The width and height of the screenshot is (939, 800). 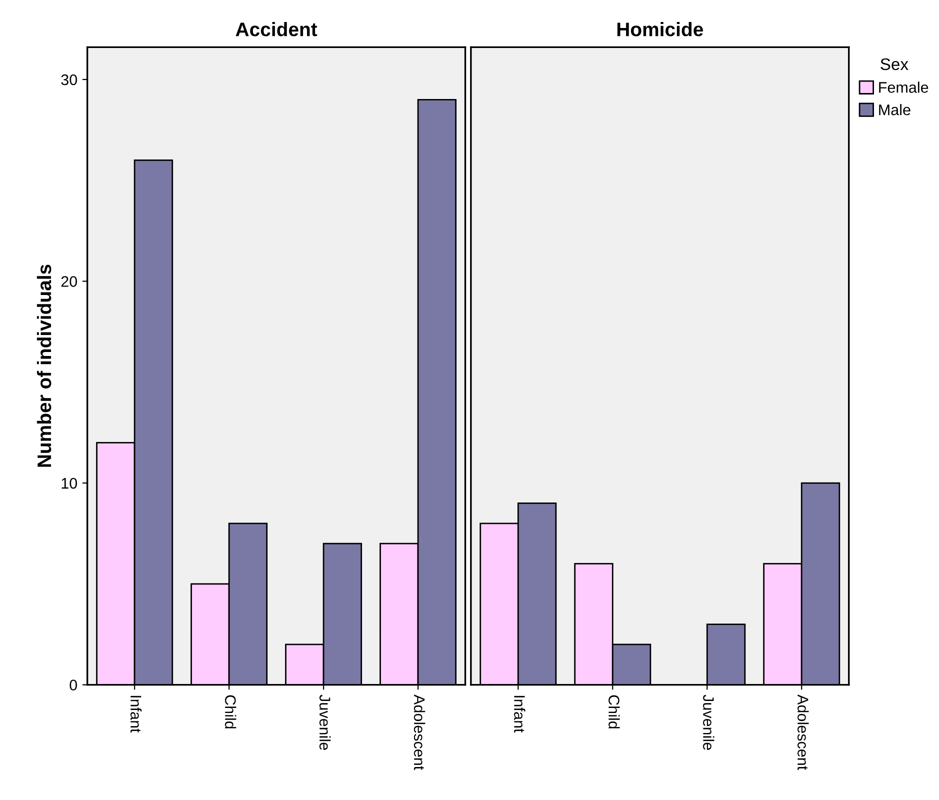 I want to click on y-tick-label: 30, so click(x=69, y=80).